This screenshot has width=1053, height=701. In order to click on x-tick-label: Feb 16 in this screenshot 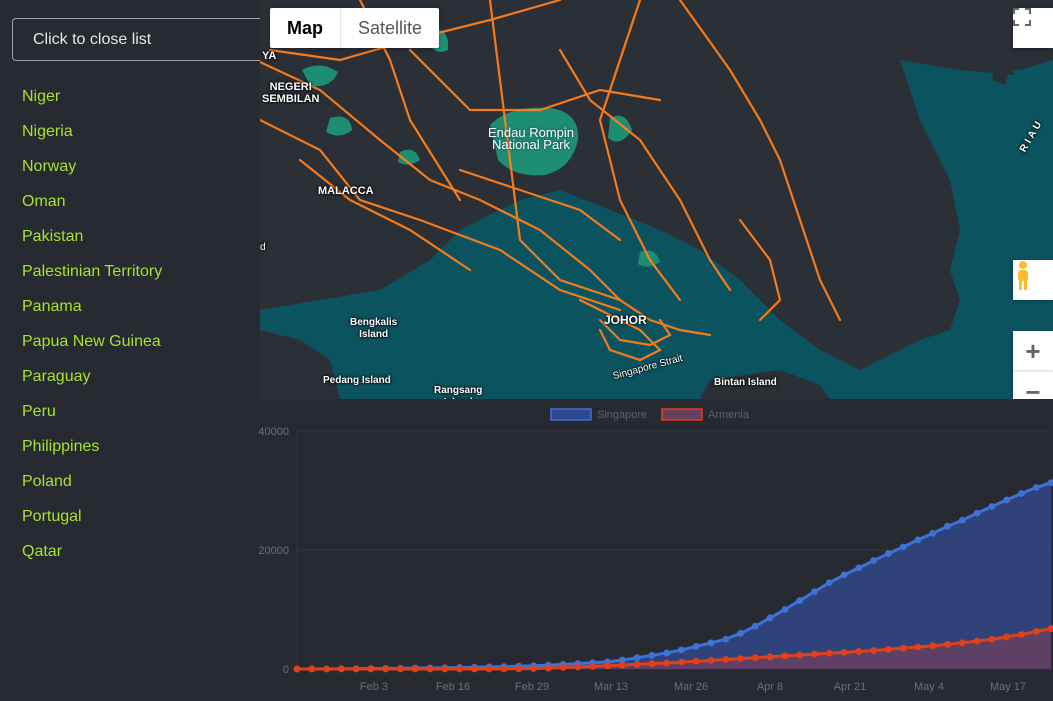, I will do `click(453, 687)`.